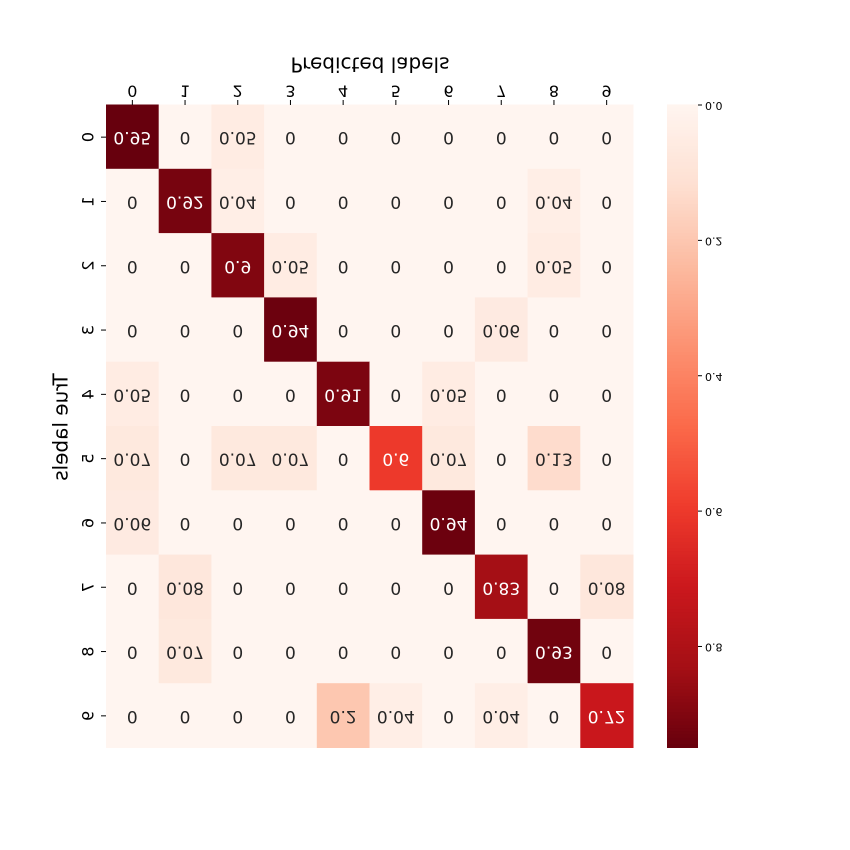  Describe the element at coordinates (714, 105) in the screenshot. I see `colorbar-tick-label: 0.0` at that location.